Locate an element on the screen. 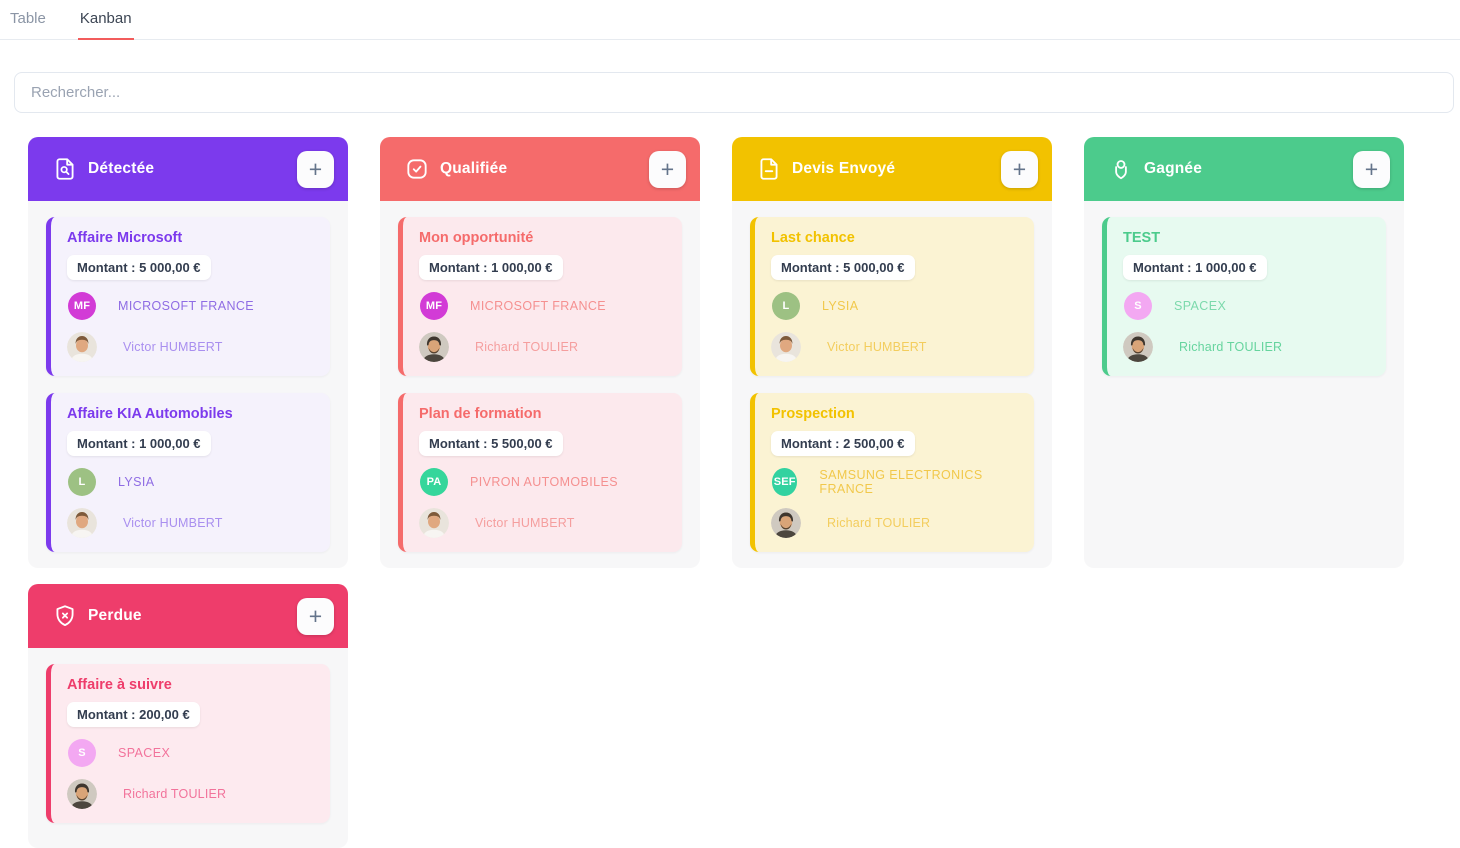  card-title: Prospection is located at coordinates (813, 414).